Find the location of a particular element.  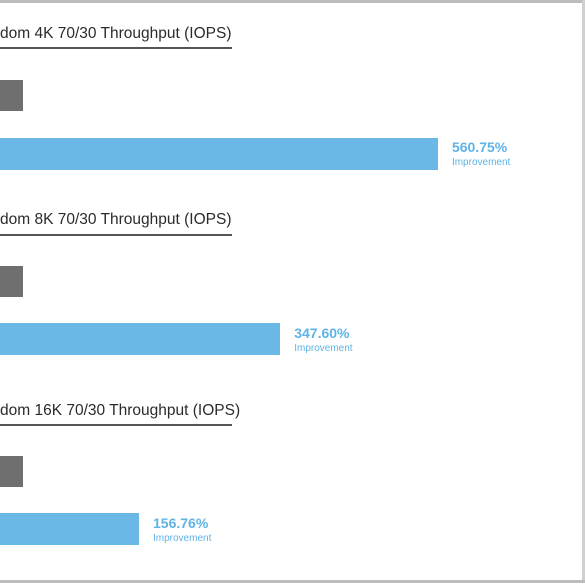

improvement-value: 560.75% is located at coordinates (479, 147).